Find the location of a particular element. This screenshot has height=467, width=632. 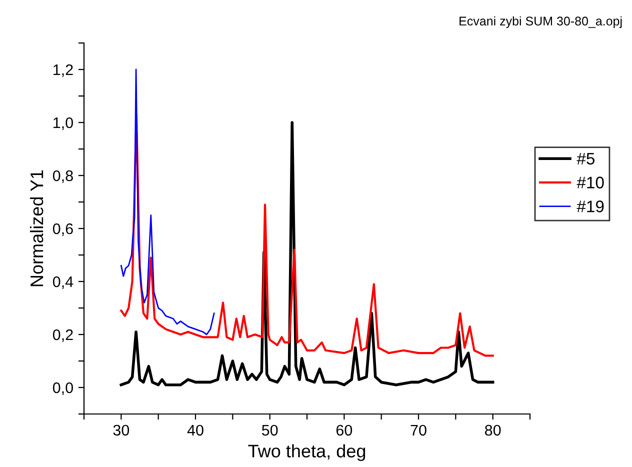

y-tick-label: 1,0 is located at coordinates (63, 123).